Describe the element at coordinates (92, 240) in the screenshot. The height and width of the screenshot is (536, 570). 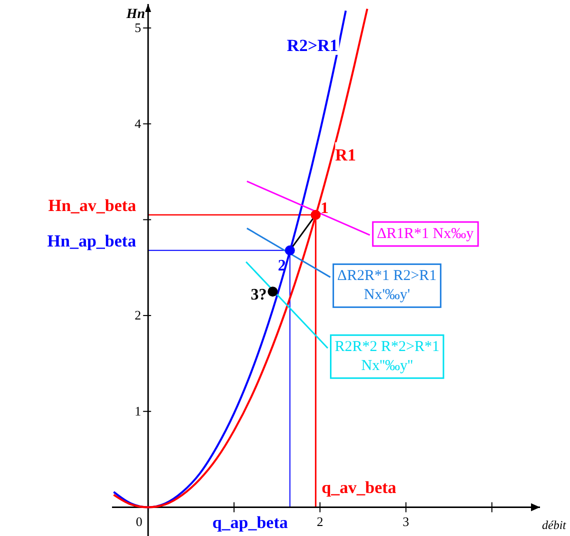
I see `ref-line-label: Hn_ap_beta` at that location.